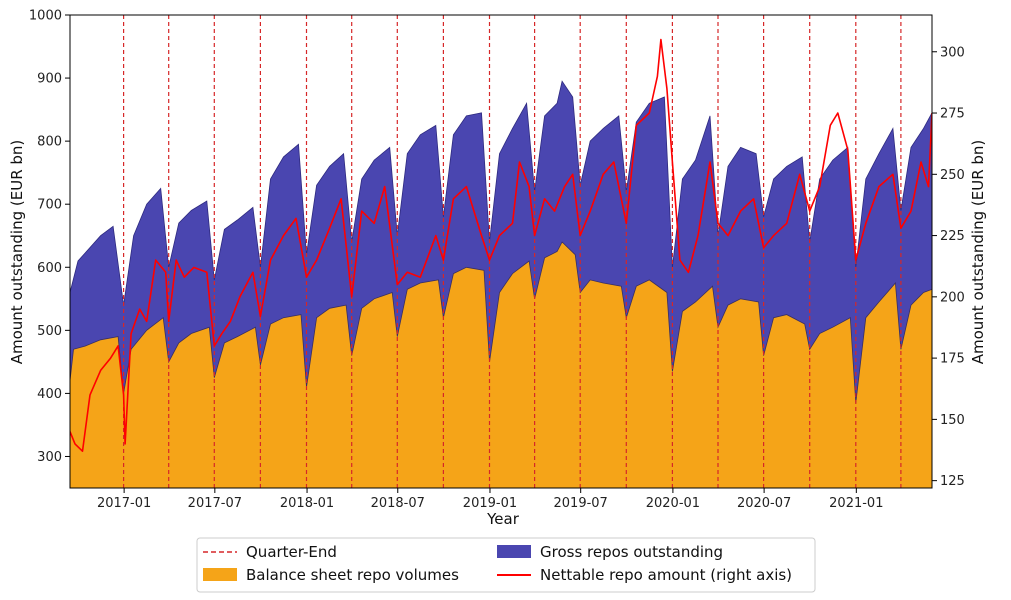 Image resolution: width=1011 pixels, height=600 pixels. Describe the element at coordinates (49, 457) in the screenshot. I see `left-y-tick-label: 300` at that location.